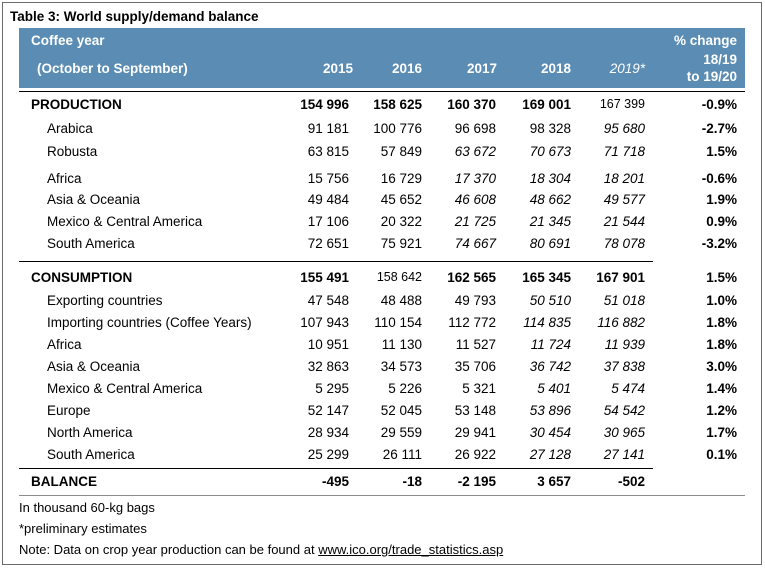  Describe the element at coordinates (328, 432) in the screenshot. I see `cell-year-2015: 28 934` at that location.